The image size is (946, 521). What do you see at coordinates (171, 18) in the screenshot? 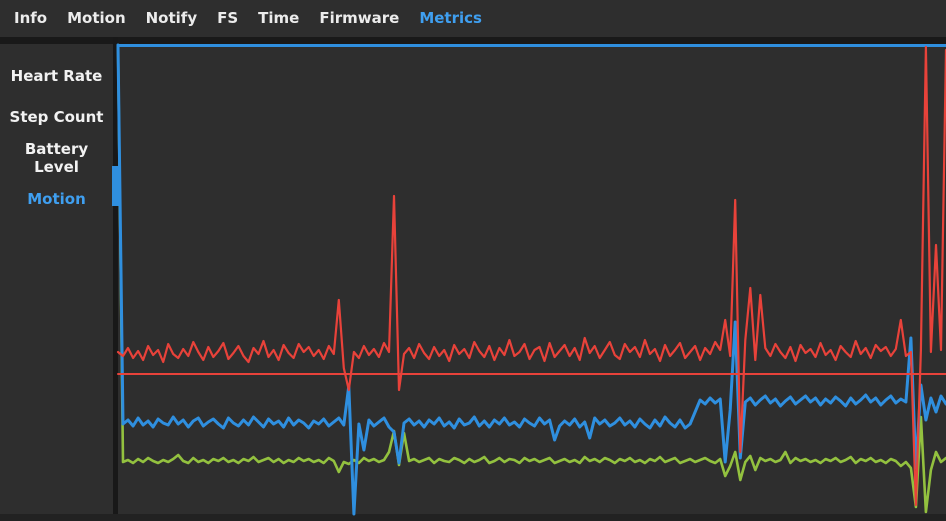
I see `tab-notify: Notify` at bounding box center [171, 18].